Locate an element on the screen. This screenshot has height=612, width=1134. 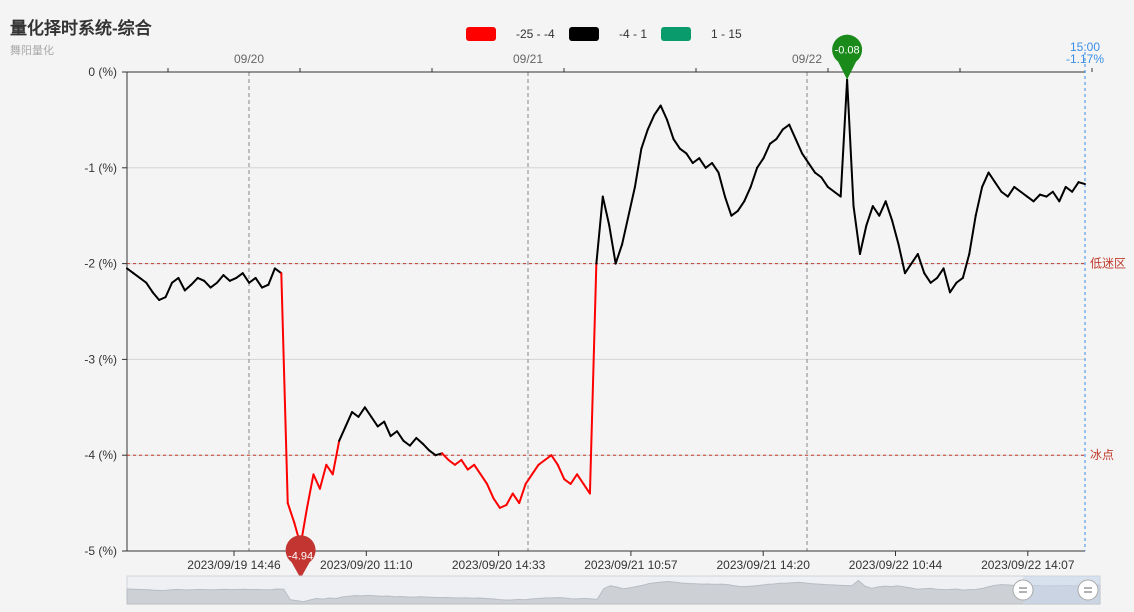
reference-label: 低迷区 is located at coordinates (1108, 264).